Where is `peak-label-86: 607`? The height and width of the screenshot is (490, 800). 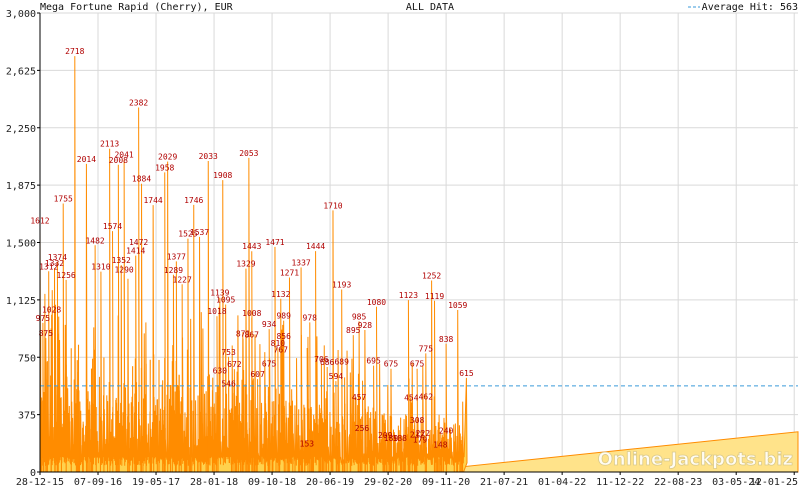
peak-label-86: 607 is located at coordinates (257, 374).